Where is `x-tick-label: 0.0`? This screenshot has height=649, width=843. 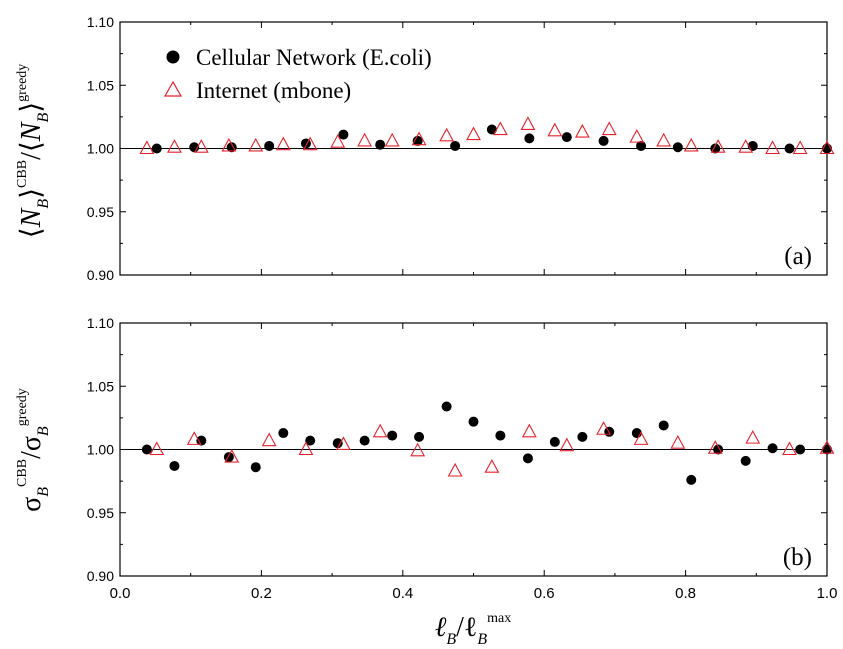 x-tick-label: 0.0 is located at coordinates (120, 593).